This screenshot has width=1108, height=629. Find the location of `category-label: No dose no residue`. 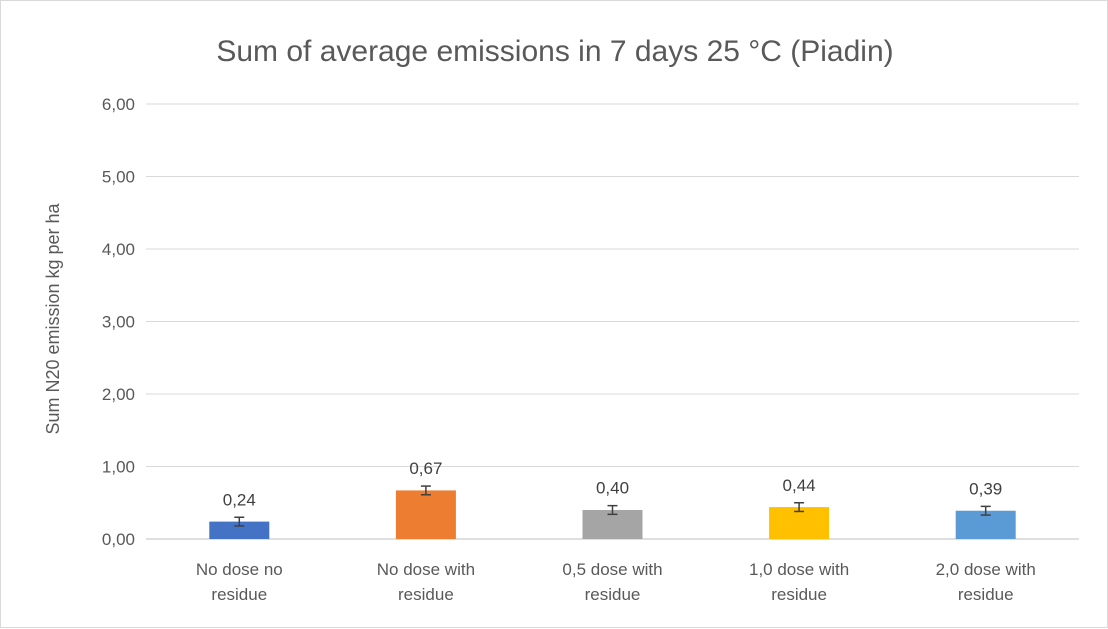

category-label: No dose no residue is located at coordinates (239, 582).